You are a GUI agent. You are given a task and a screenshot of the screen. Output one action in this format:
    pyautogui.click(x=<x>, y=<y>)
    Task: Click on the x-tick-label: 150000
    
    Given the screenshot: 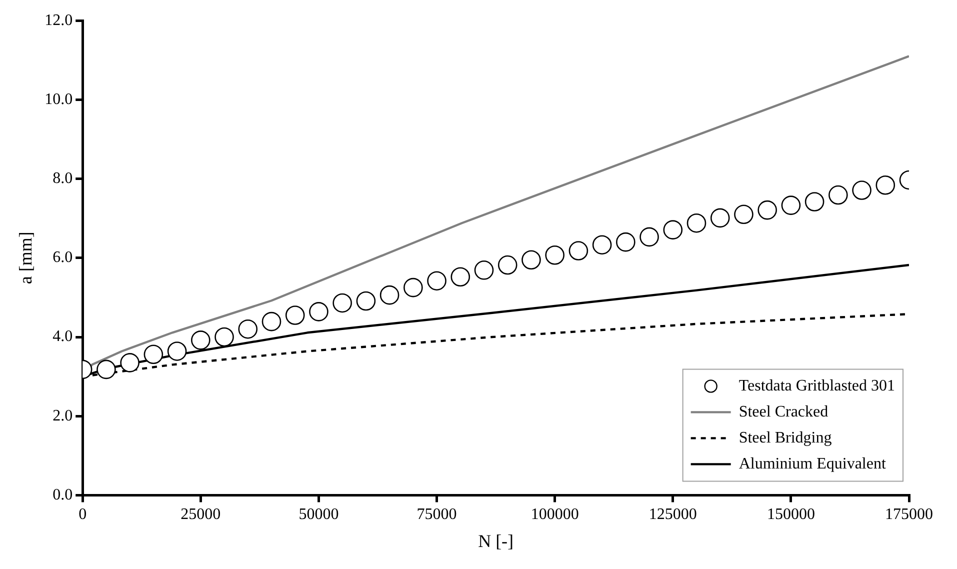 What is the action you would take?
    pyautogui.click(x=790, y=515)
    